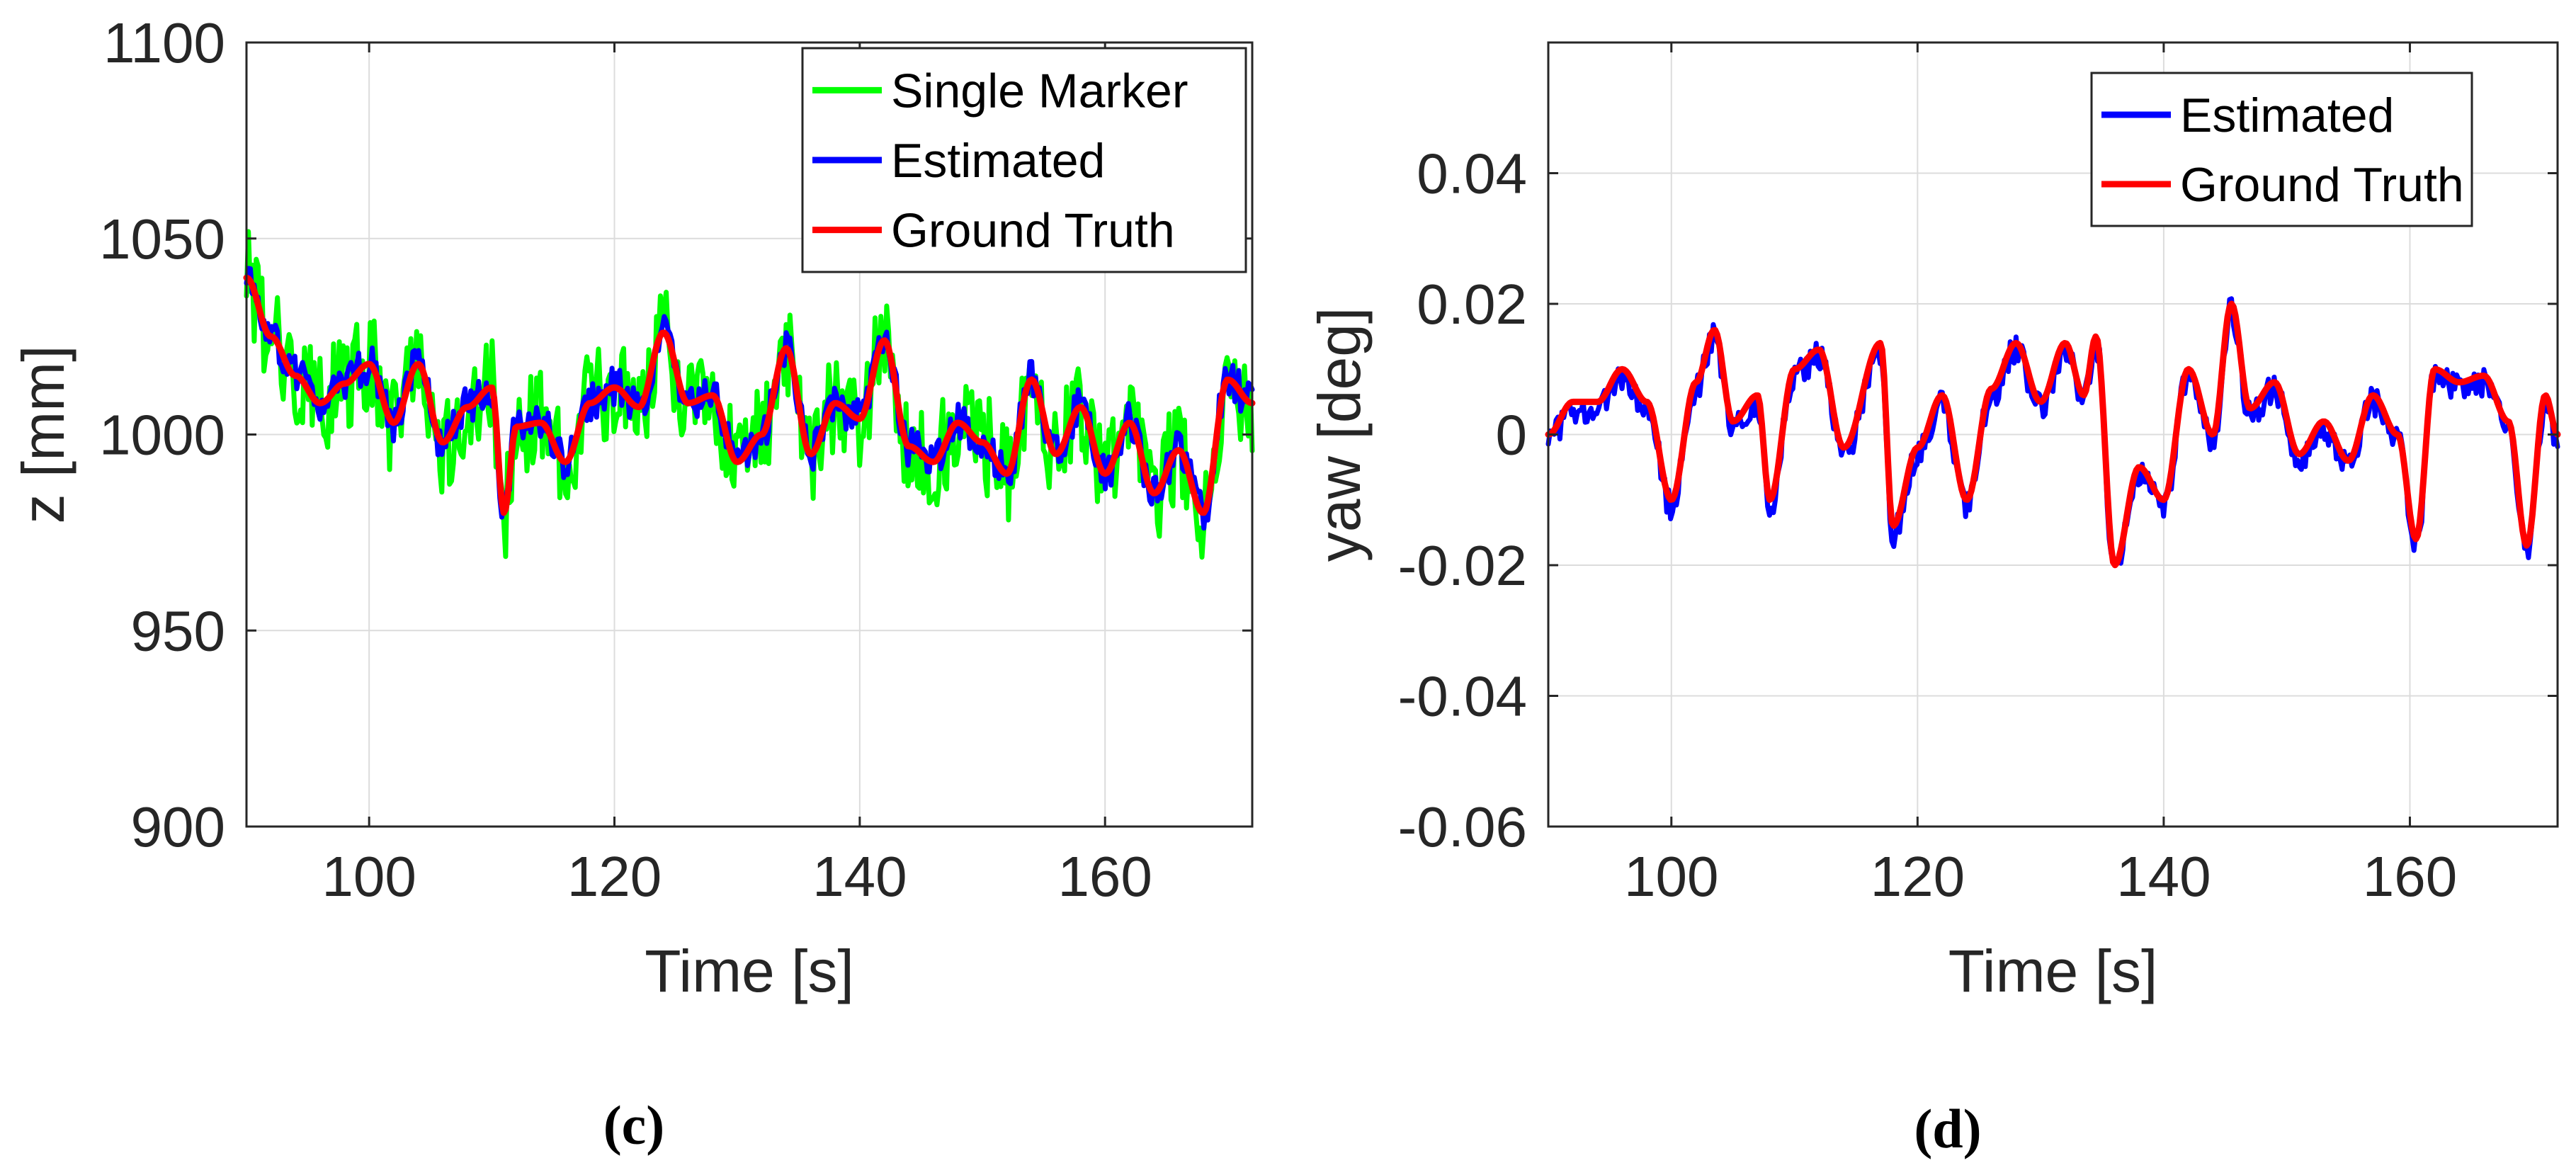 This screenshot has height=1175, width=2576. I want to click on y-tick-label: 0.02, so click(1472, 305).